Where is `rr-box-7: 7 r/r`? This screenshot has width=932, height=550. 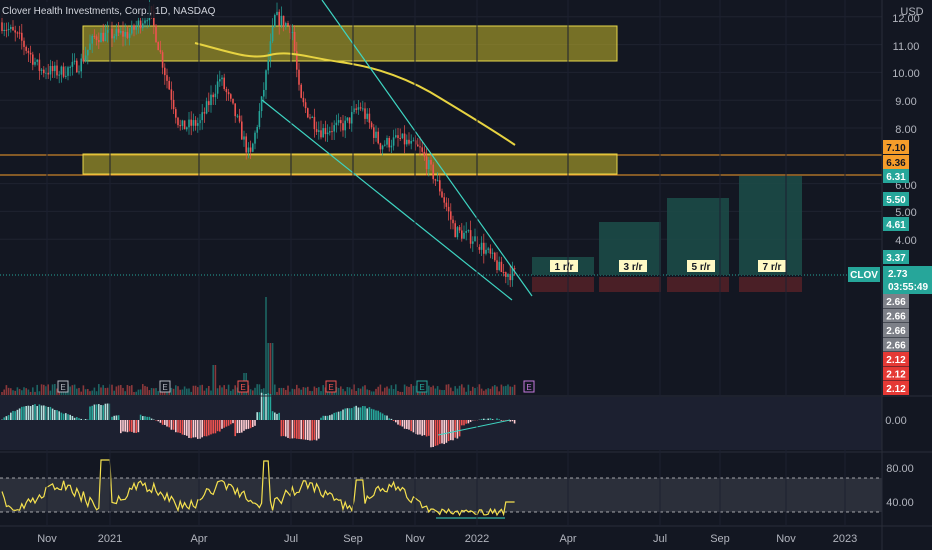
rr-box-7: 7 r/r is located at coordinates (770, 234).